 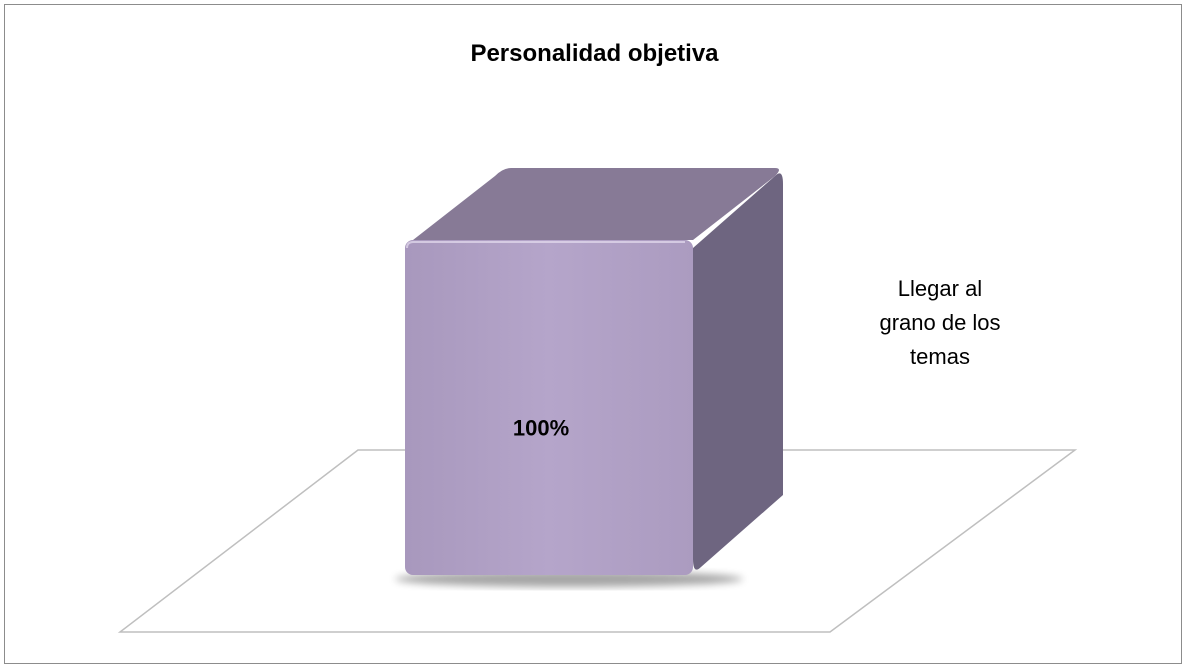 What do you see at coordinates (549, 407) in the screenshot?
I see `bar-front-face` at bounding box center [549, 407].